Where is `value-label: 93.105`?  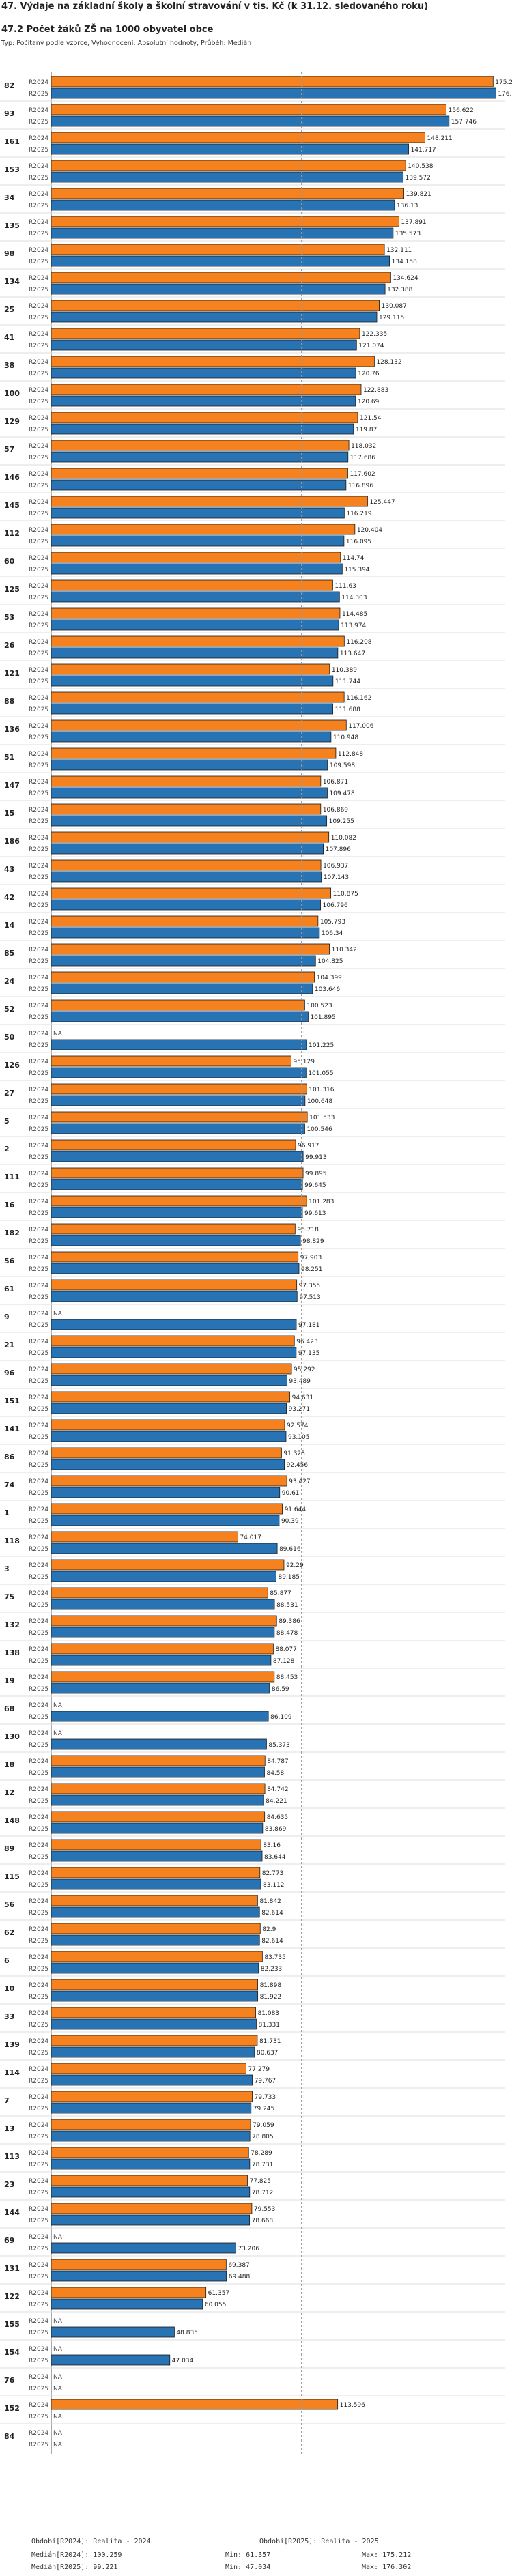
value-label: 93.105 is located at coordinates (299, 1437).